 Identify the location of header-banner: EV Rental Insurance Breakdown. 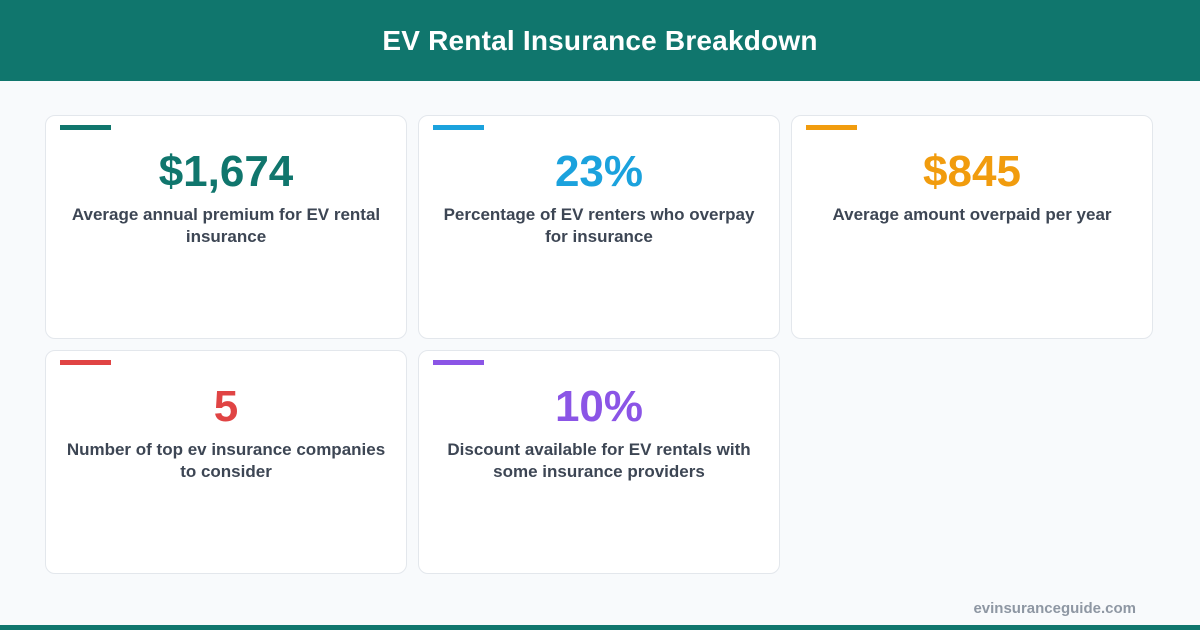
(600, 40).